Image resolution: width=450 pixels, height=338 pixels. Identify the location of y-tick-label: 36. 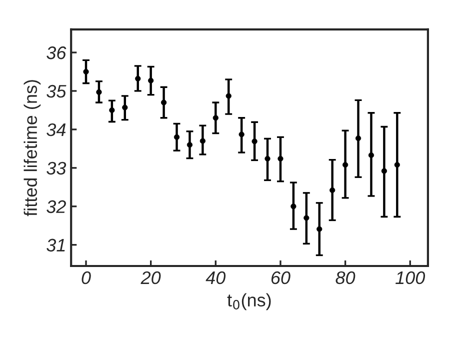
(56, 53).